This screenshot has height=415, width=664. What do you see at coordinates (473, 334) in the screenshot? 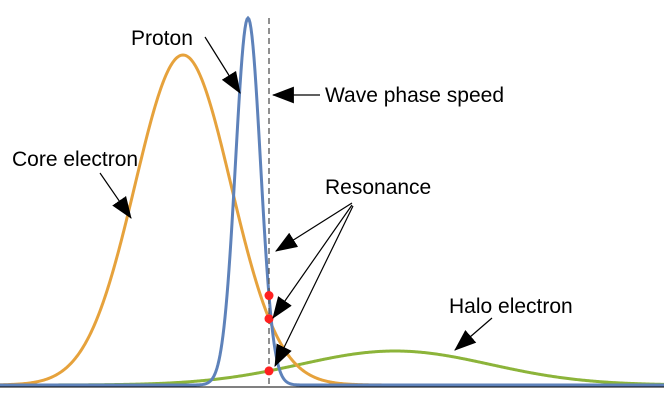
I see `halo-electron-label-arrow` at bounding box center [473, 334].